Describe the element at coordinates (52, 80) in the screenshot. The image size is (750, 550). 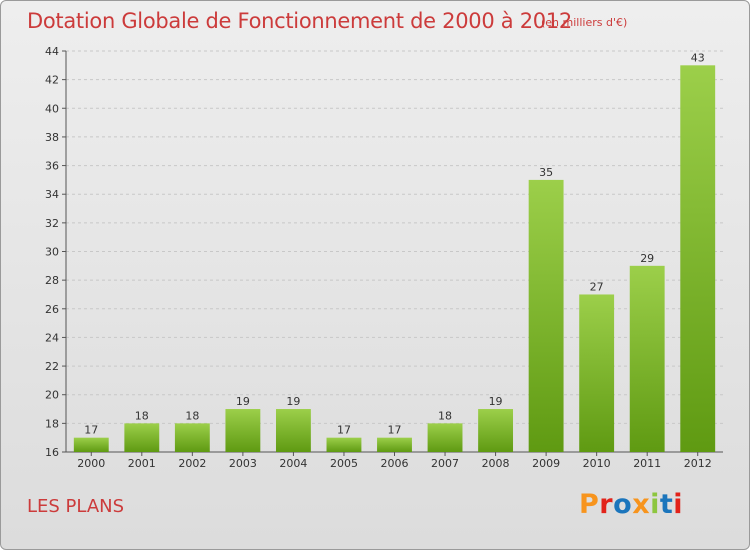
I see `y-tick-label: 42` at that location.